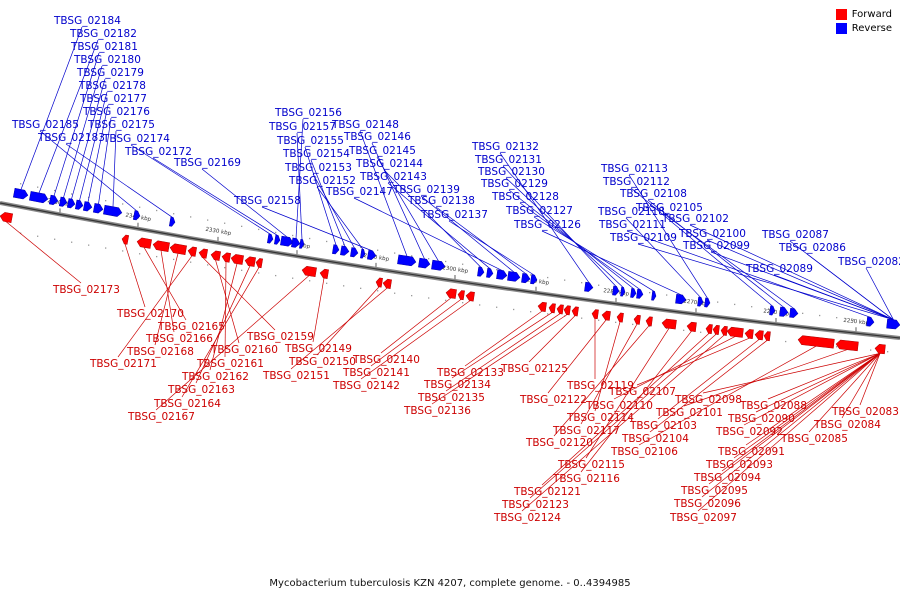 This screenshot has height=600, width=900. What do you see at coordinates (716, 246) in the screenshot?
I see `reverse-gene-label: TBSG_02099` at bounding box center [716, 246].